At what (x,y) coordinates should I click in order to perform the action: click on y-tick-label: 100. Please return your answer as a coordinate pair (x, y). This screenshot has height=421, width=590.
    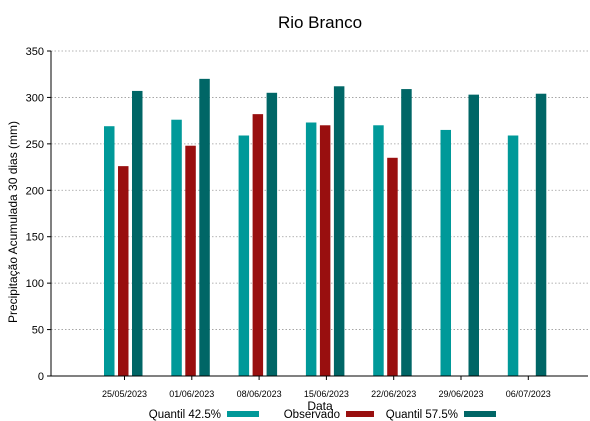
    Looking at the image, I should click on (35, 284).